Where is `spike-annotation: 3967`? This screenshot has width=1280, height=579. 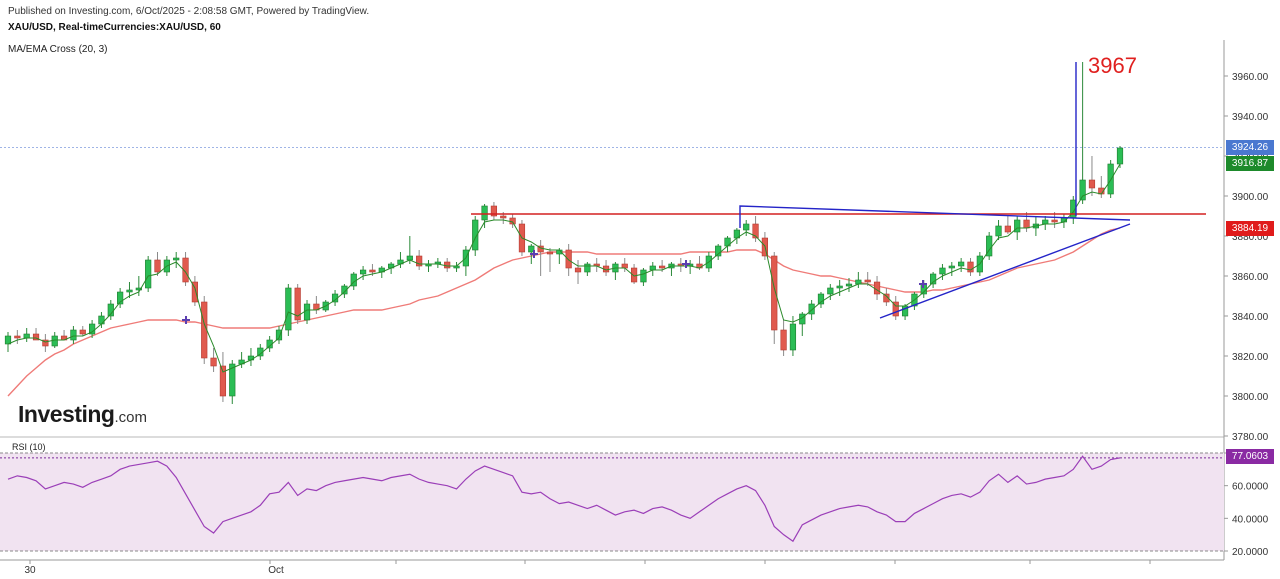 spike-annotation: 3967 is located at coordinates (1112, 65).